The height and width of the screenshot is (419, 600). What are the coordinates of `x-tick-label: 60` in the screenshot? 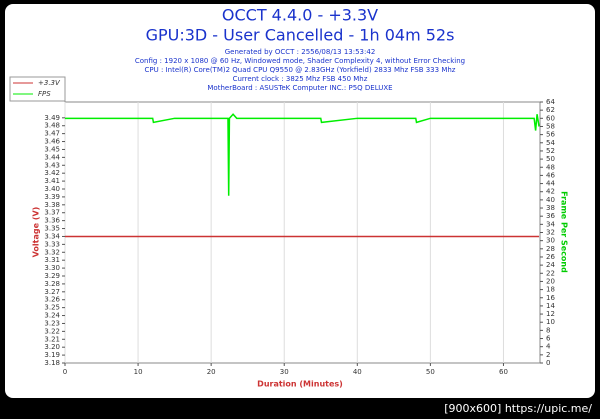 It's located at (503, 372).